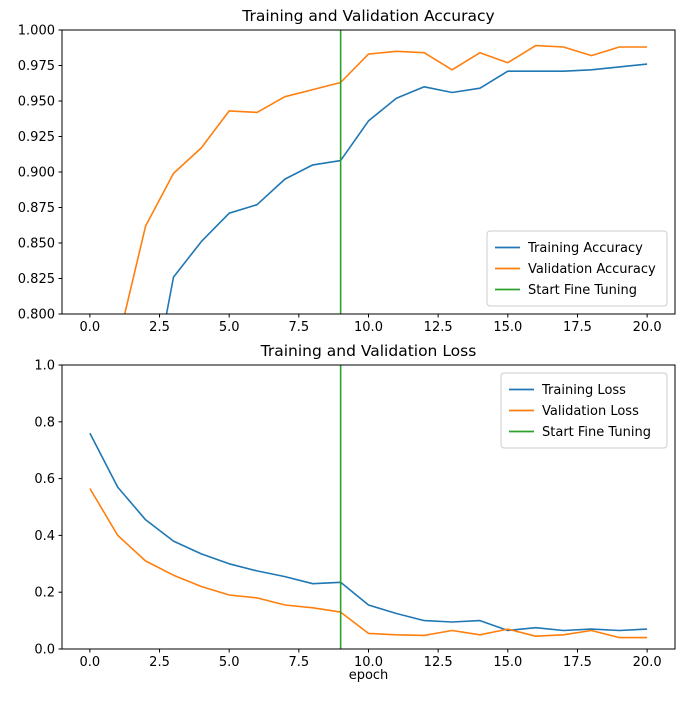 This screenshot has height=701, width=689. I want to click on y-tick-label: 0.4, so click(44, 536).